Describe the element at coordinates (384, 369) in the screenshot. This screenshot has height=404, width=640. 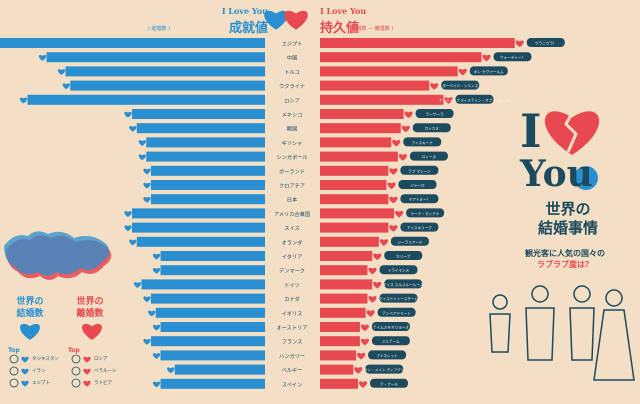
I see `callout-text: ラン・メイン ディフテン` at that location.